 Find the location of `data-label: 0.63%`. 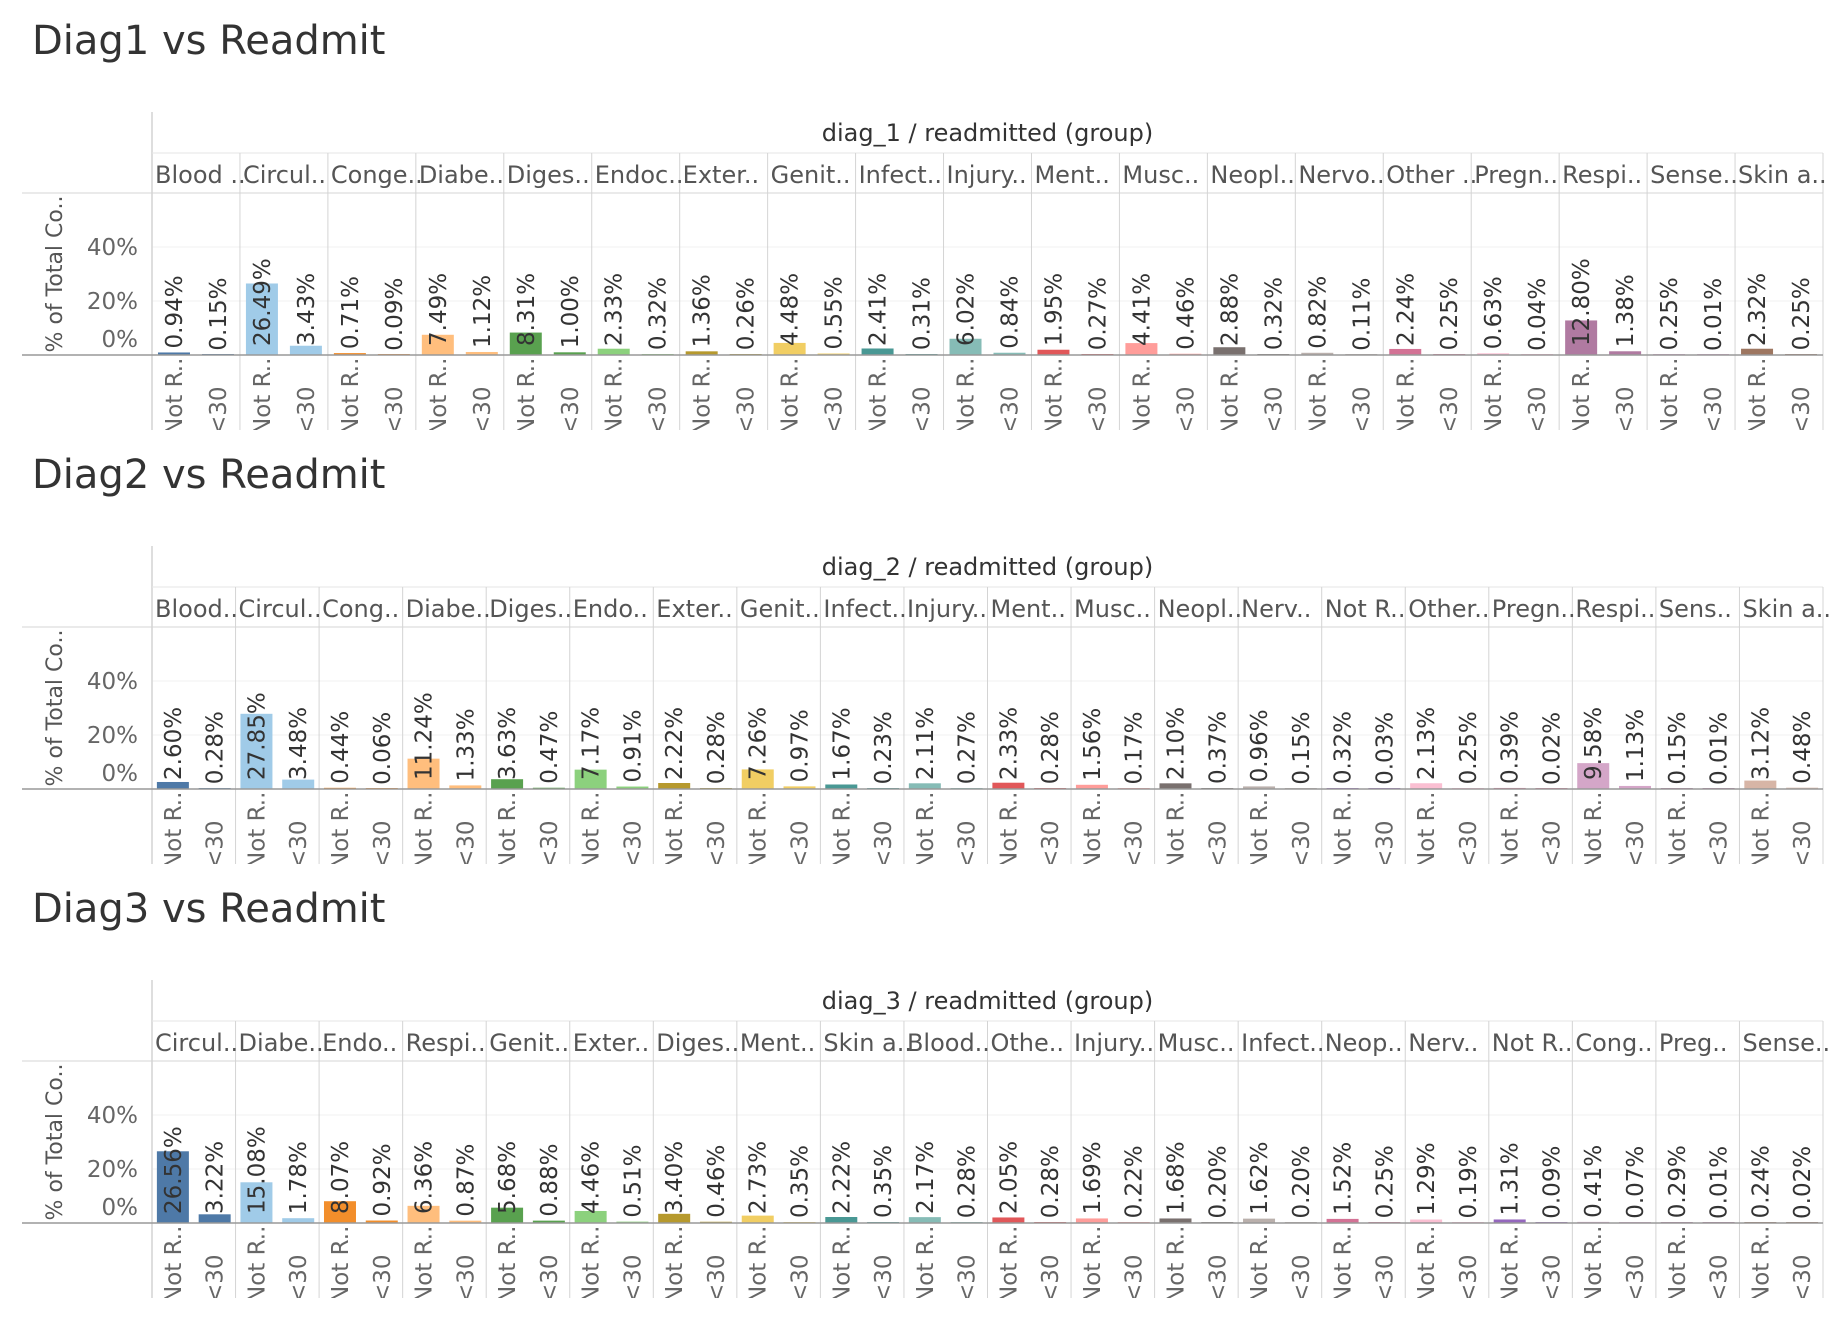

data-label: 0.63% is located at coordinates (1494, 312).